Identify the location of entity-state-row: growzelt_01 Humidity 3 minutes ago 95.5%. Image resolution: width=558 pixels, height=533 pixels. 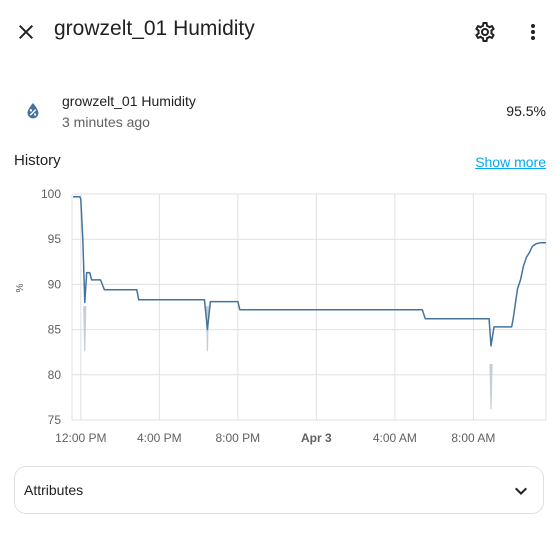
(279, 113).